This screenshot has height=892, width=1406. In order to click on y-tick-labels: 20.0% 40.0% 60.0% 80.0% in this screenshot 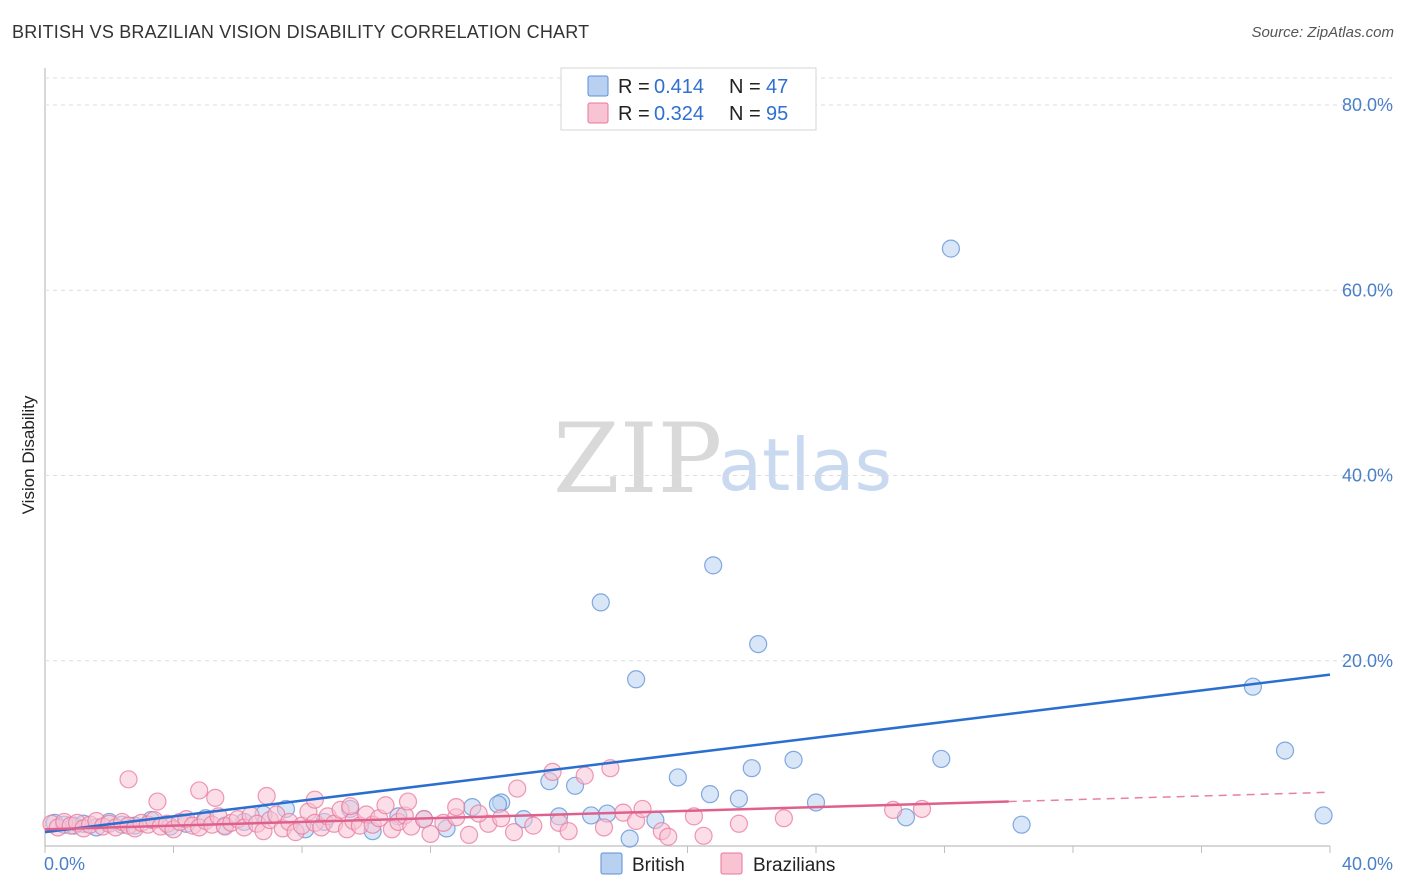, I will do `click(1367, 383)`.